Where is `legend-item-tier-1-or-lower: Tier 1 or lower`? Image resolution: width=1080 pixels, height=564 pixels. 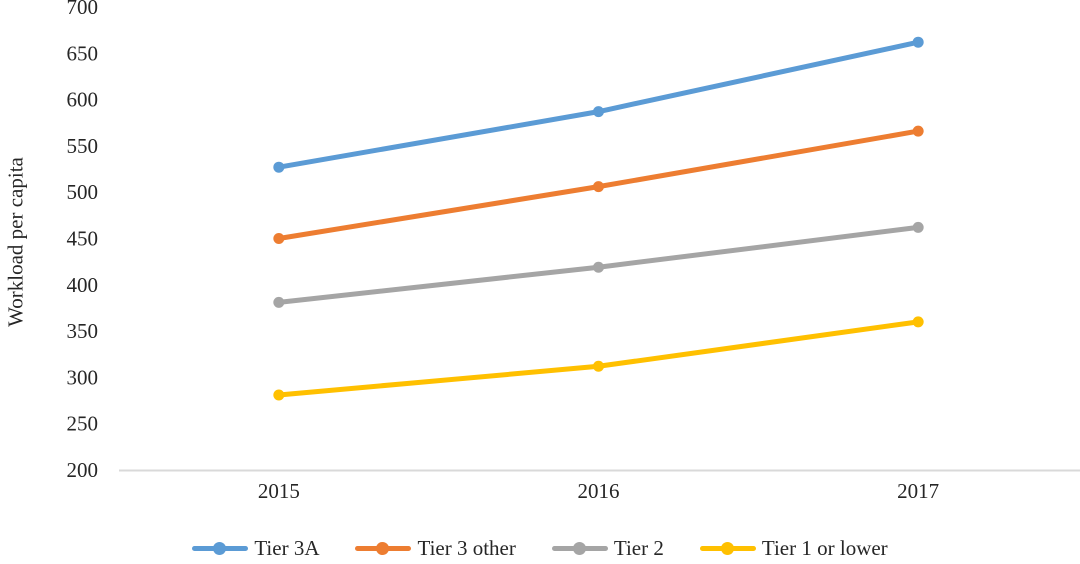
legend-item-tier-1-or-lower: Tier 1 or lower is located at coordinates (793, 548).